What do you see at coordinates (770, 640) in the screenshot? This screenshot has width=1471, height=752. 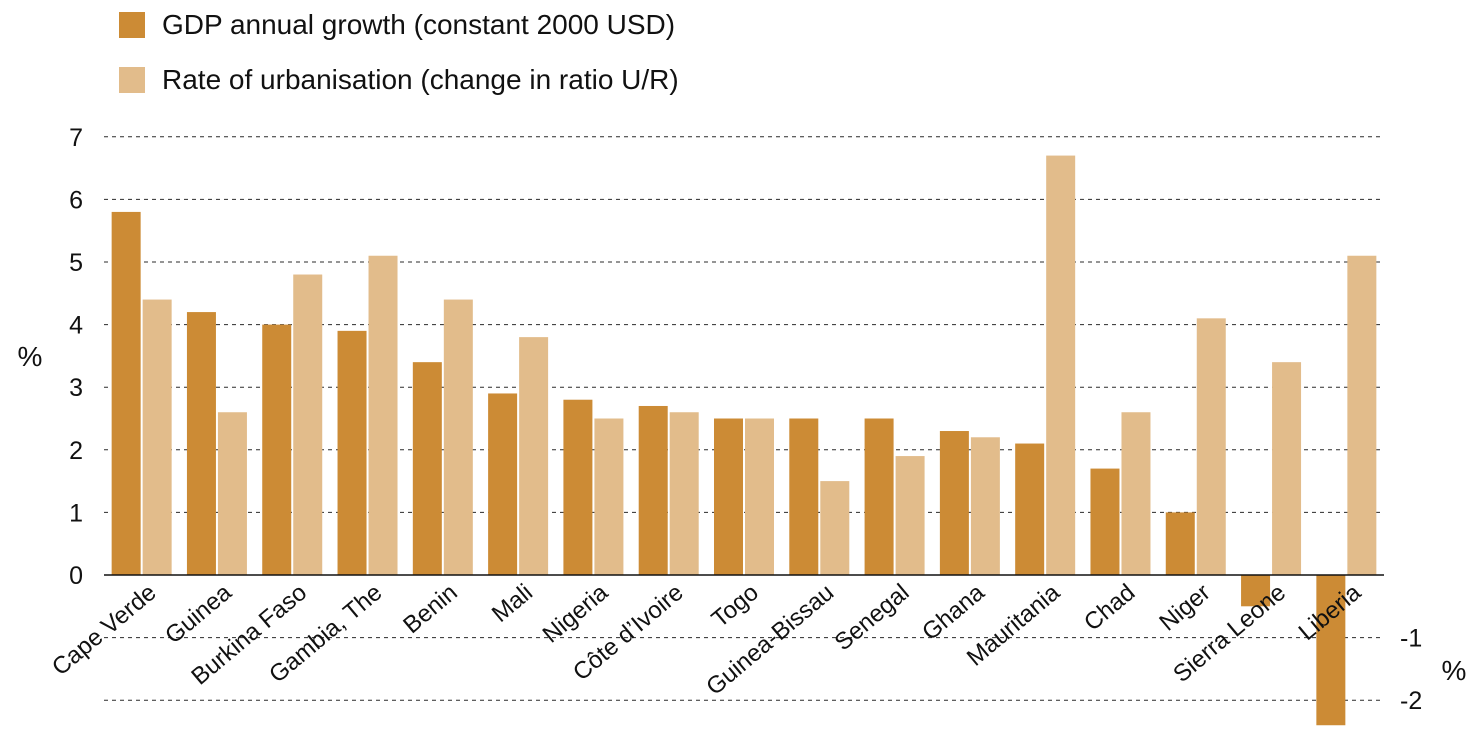 I see `x-tick-label: Guinea-Bissau` at bounding box center [770, 640].